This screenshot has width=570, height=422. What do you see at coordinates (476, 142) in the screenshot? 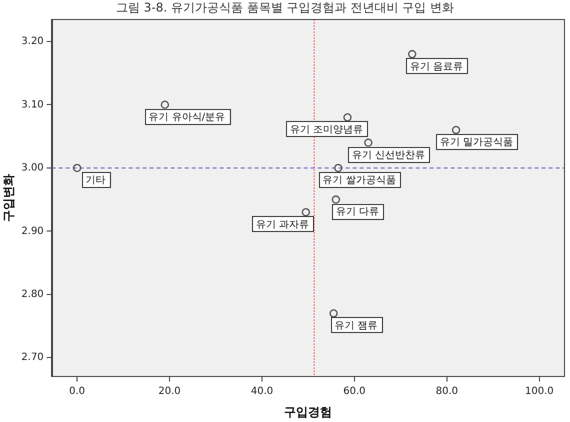
I see `annotation: 유기 밀가공식품` at bounding box center [476, 142].